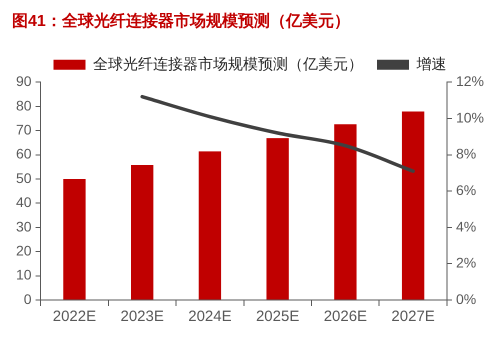  I want to click on y2-tick-label: 6%, so click(466, 190).